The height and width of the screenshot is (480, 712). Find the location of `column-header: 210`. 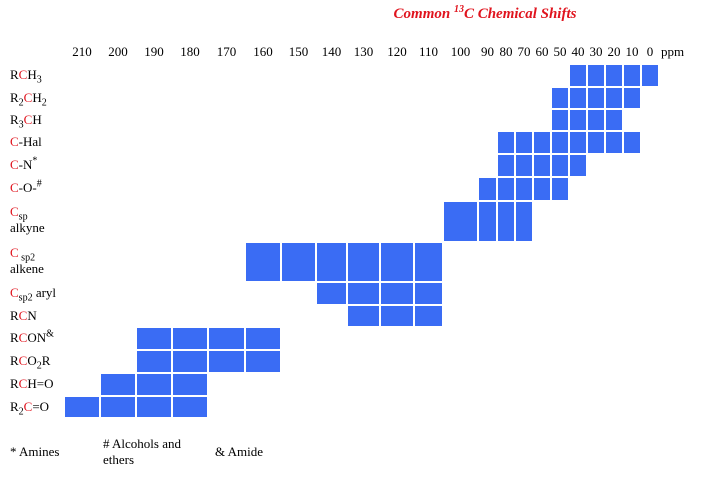

column-header: 210 is located at coordinates (82, 51).